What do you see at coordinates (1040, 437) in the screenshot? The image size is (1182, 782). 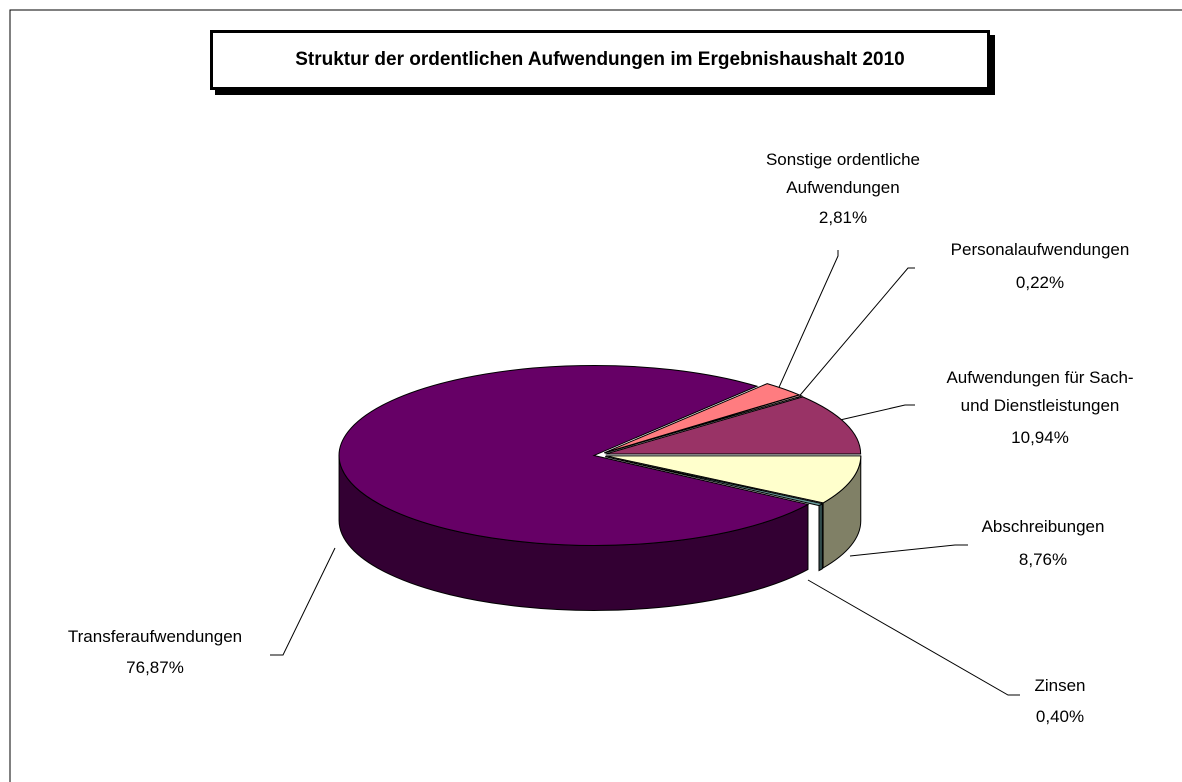 I see `slice-value: 10,94%` at bounding box center [1040, 437].